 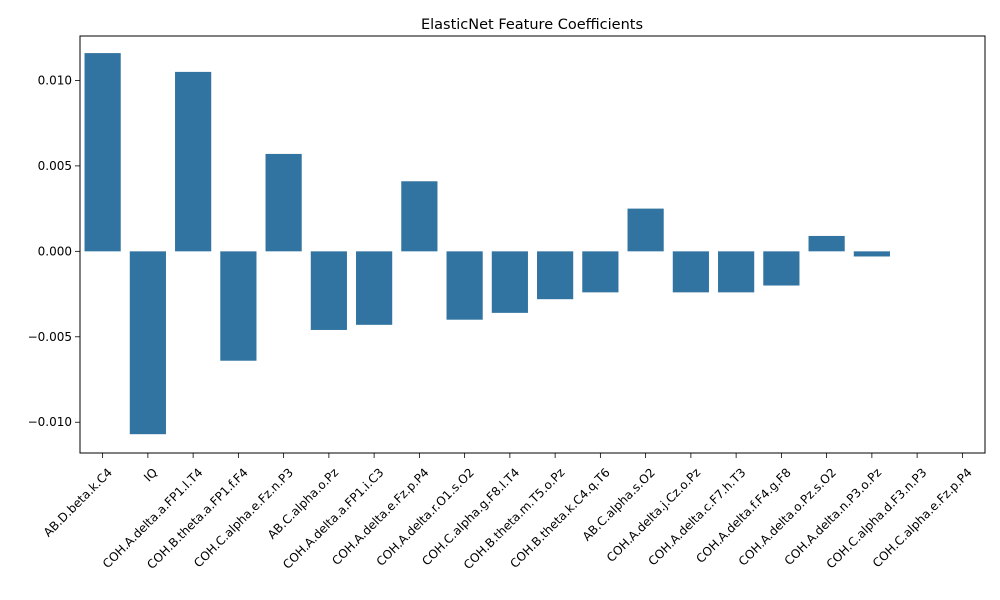 I want to click on x-tick-label: IQ, so click(x=150, y=474).